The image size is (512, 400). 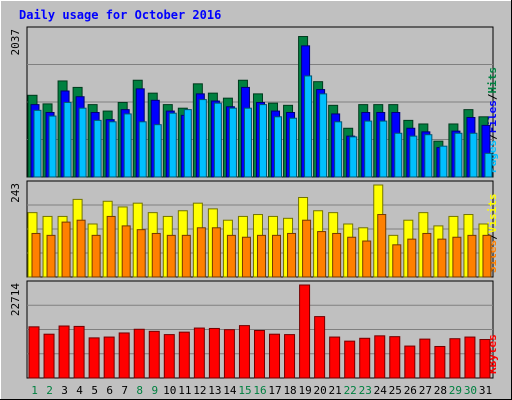 I want to click on day-label-28: 28, so click(x=440, y=390).